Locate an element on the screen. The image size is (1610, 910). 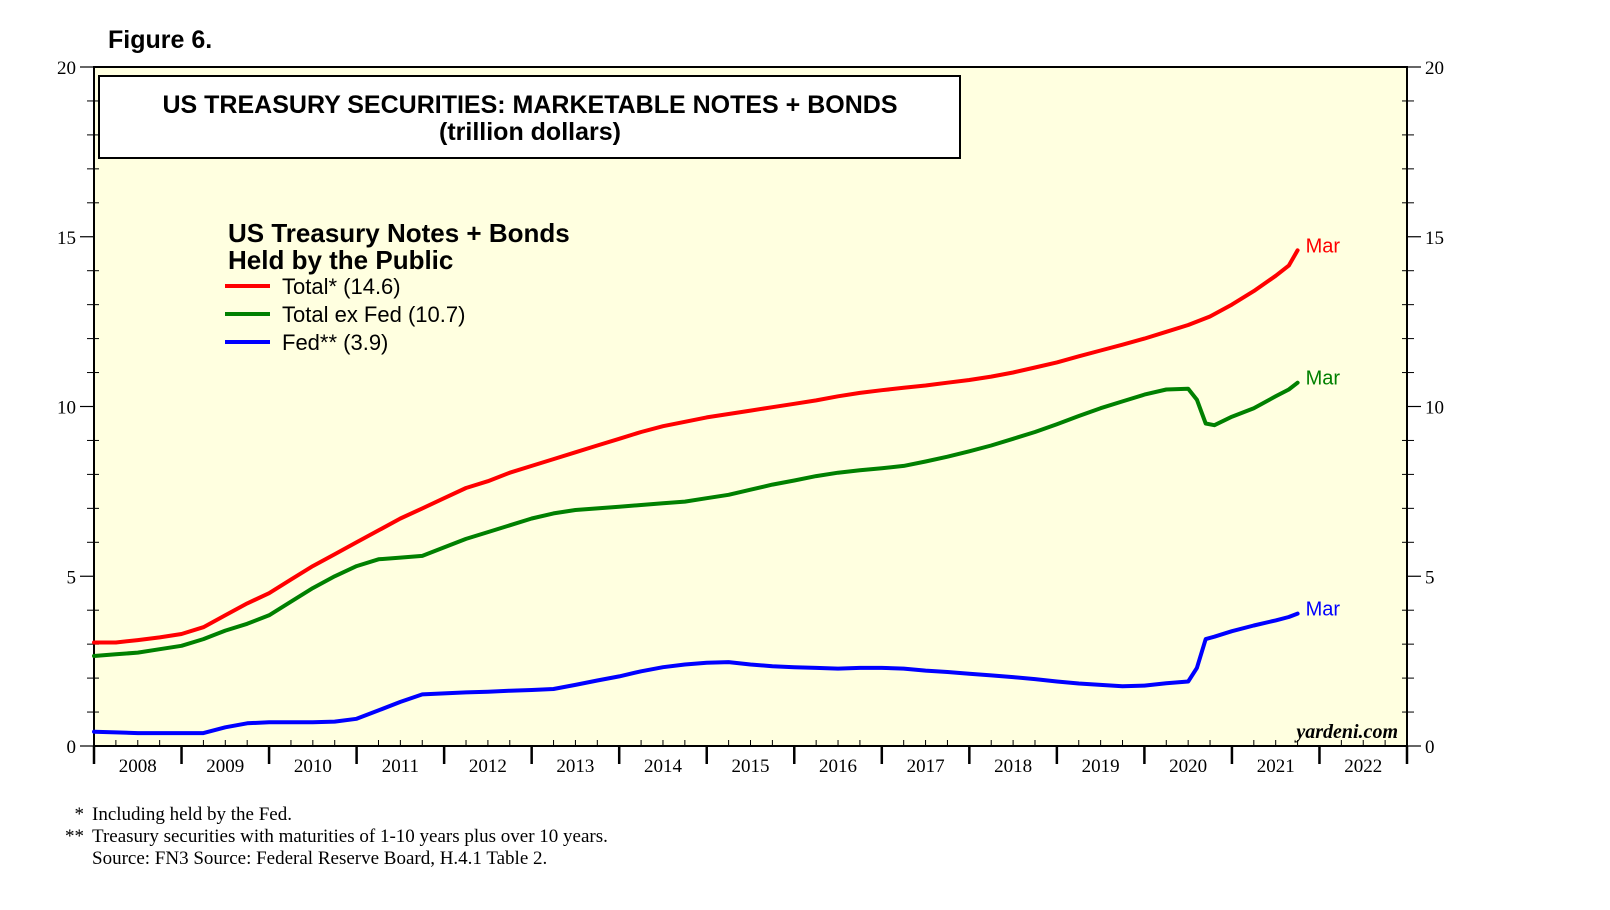
y-axis-left: 0 5 10 15 20 is located at coordinates (75, 408).